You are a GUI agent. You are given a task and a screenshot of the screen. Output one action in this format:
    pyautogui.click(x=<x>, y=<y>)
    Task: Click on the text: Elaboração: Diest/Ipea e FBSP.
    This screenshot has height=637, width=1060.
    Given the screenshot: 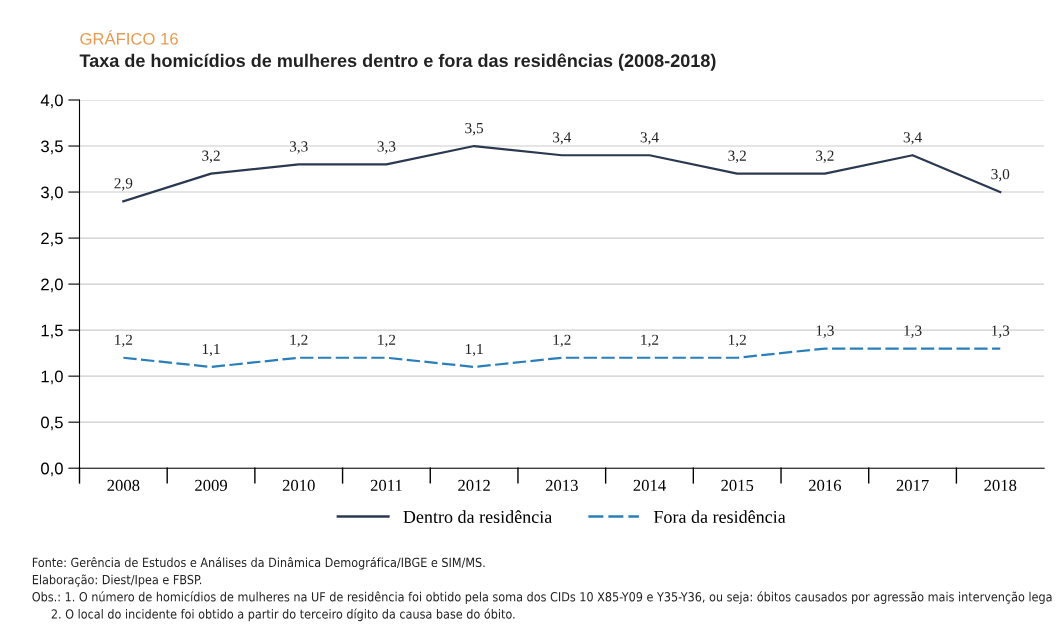 What is the action you would take?
    pyautogui.click(x=117, y=580)
    